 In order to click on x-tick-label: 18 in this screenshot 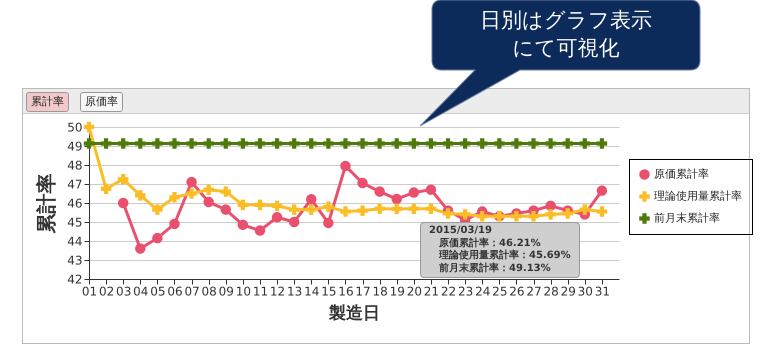, I will do `click(380, 291)`.